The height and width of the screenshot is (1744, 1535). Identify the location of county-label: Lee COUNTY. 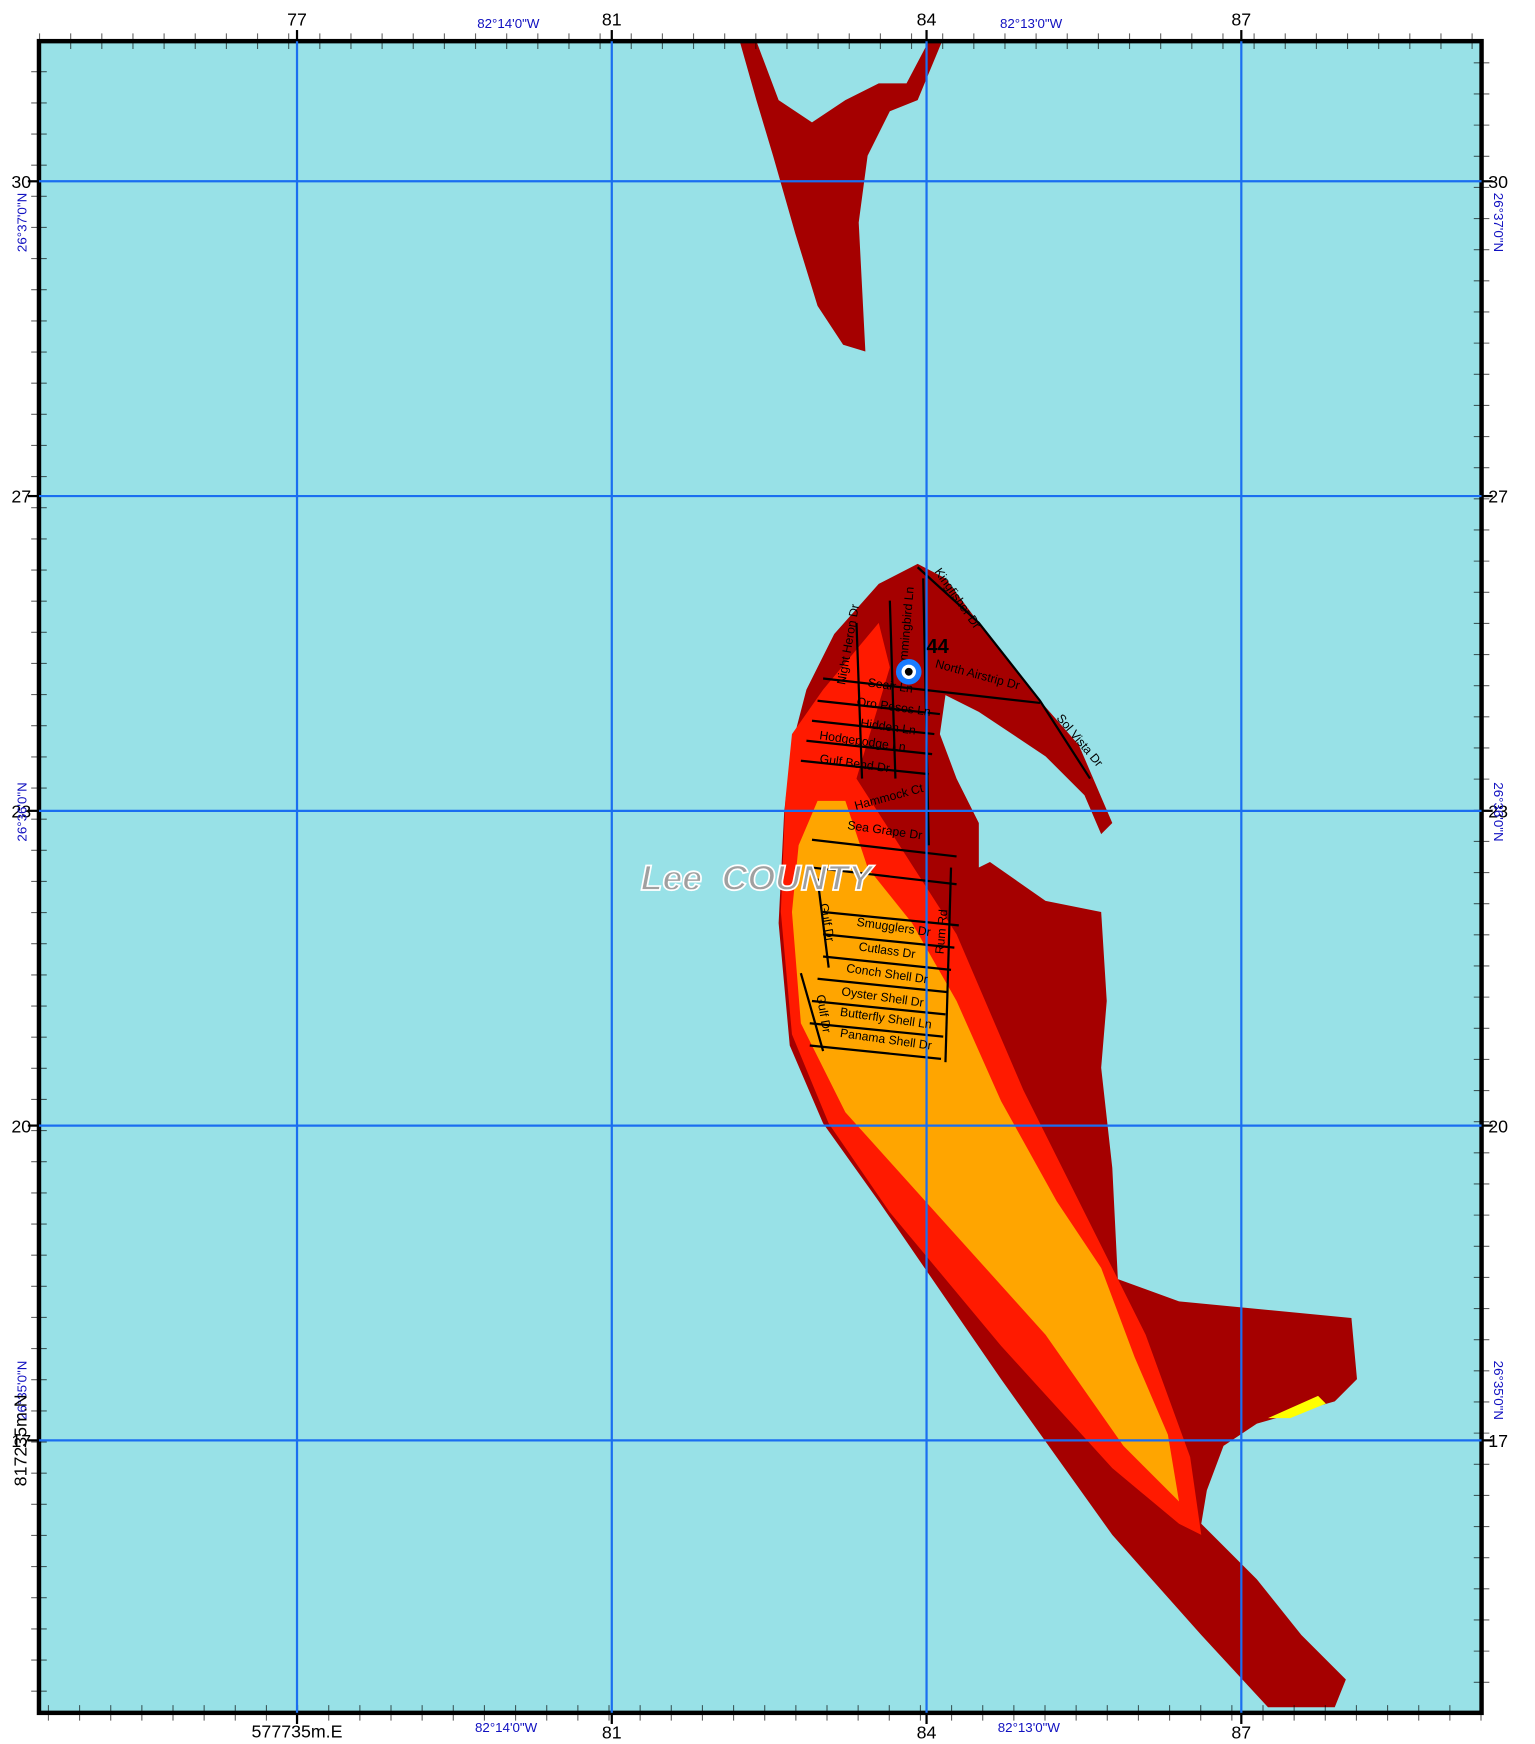
(758, 878).